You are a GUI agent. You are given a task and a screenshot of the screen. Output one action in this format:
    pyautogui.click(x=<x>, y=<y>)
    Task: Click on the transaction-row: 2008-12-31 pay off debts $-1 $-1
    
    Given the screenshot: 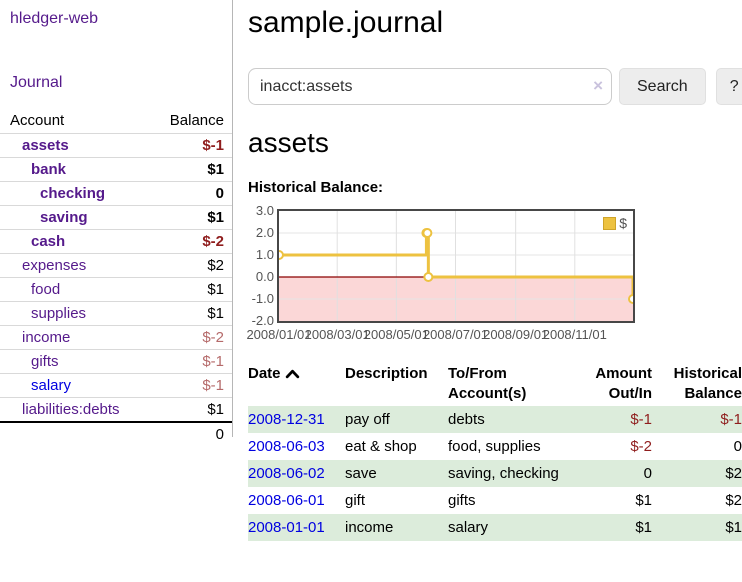 What is the action you would take?
    pyautogui.click(x=495, y=419)
    